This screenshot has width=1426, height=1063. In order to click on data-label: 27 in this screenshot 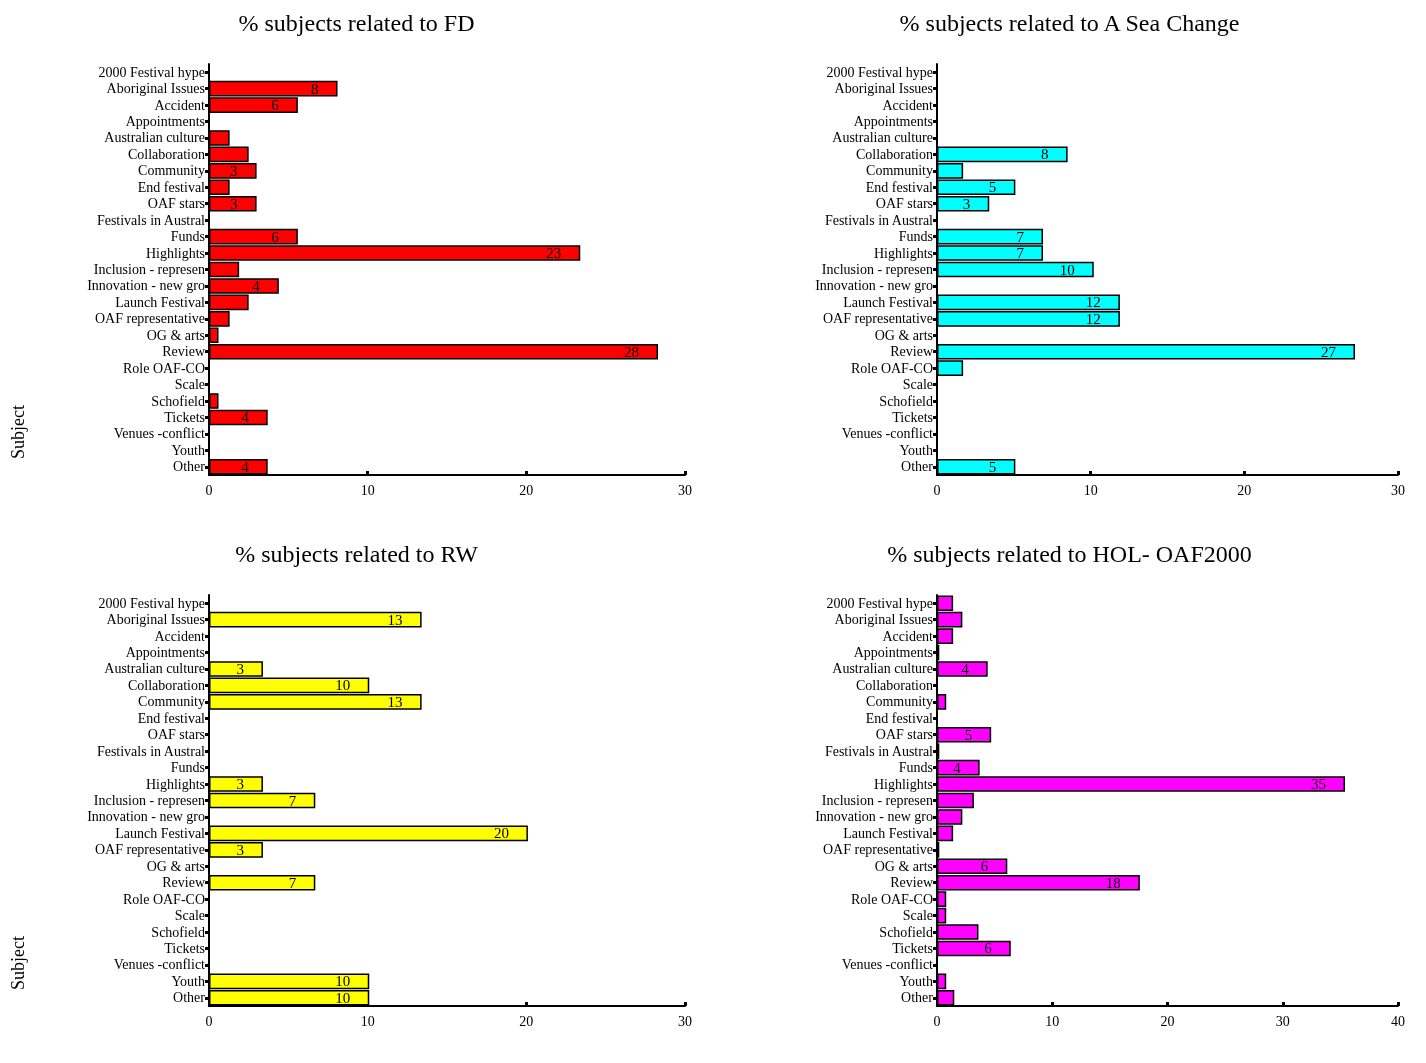, I will do `click(1328, 351)`.